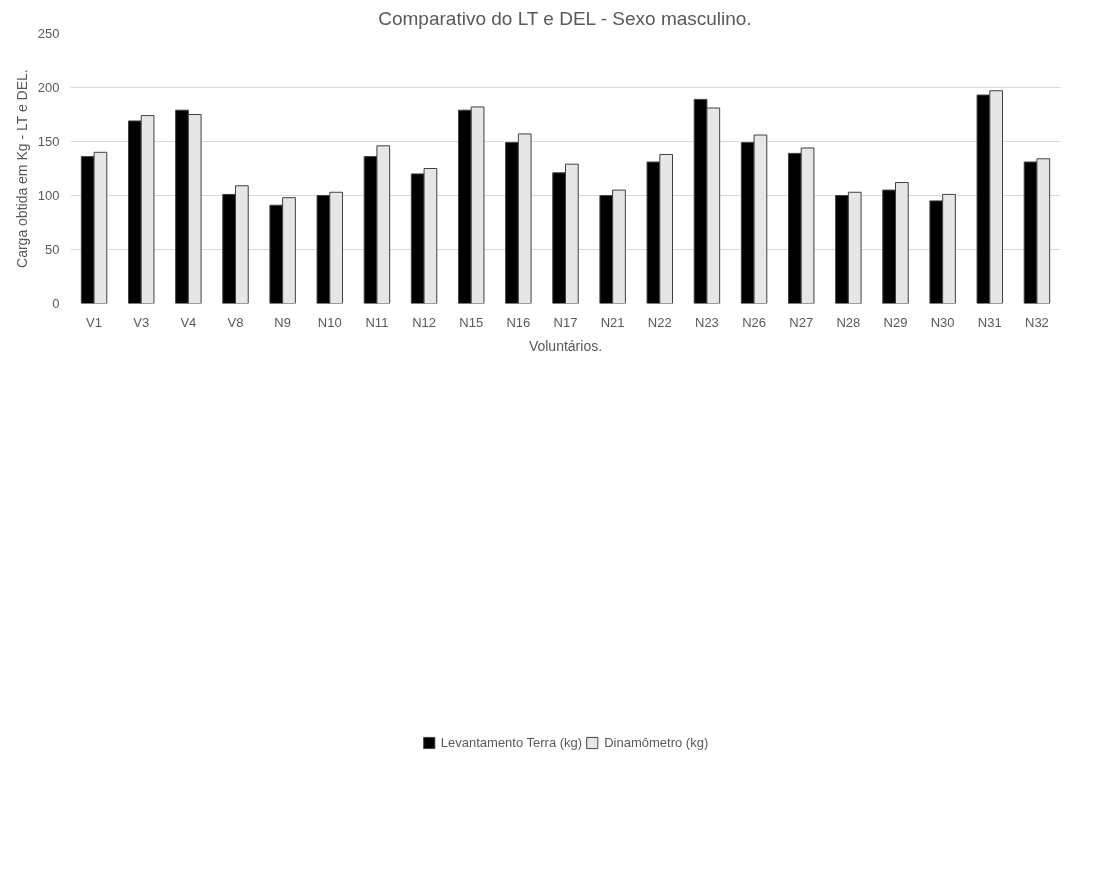  What do you see at coordinates (94, 322) in the screenshot?
I see `x-tick-label: V1` at bounding box center [94, 322].